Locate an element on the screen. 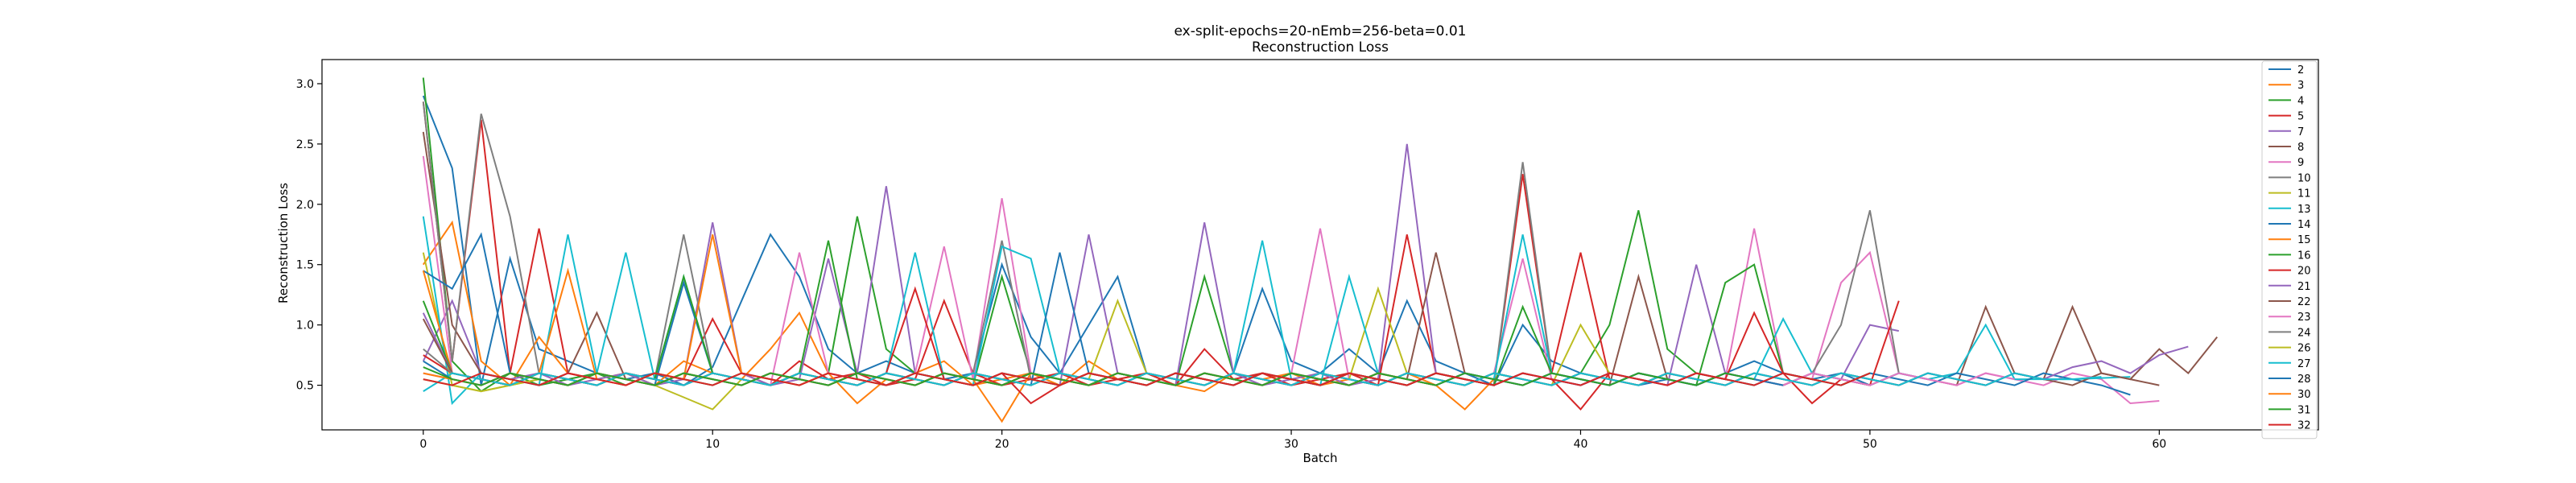  legend-label-32: 32 is located at coordinates (2304, 426).